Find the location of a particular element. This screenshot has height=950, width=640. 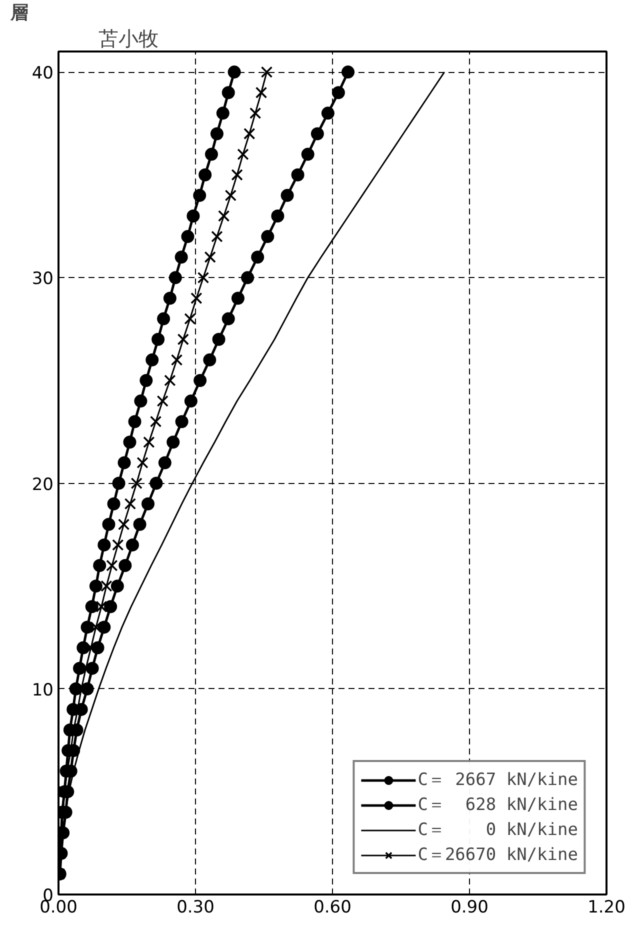

y-tick-label: 20 is located at coordinates (43, 484).